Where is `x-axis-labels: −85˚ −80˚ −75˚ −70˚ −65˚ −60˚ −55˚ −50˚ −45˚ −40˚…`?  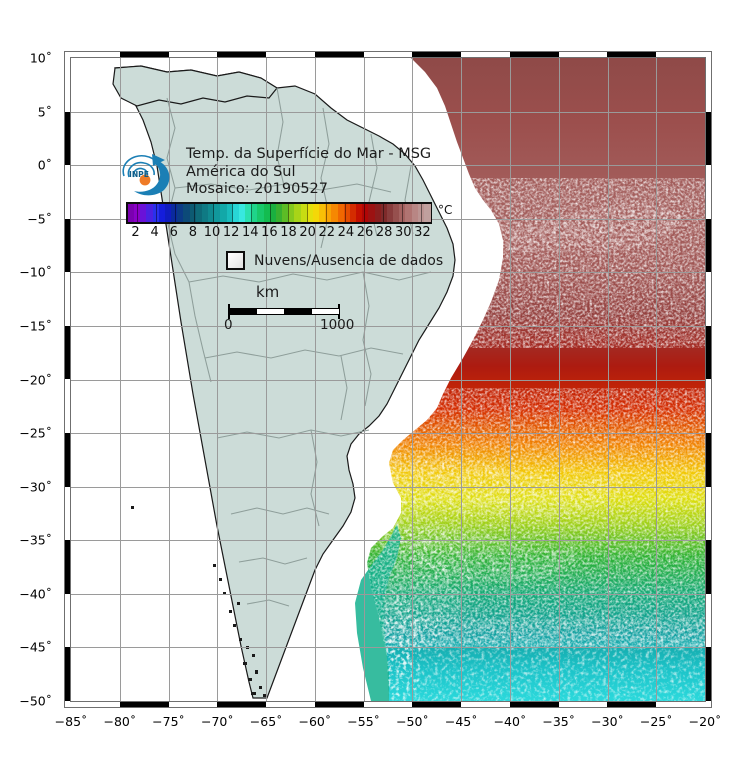 x-axis-labels: −85˚ −80˚ −75˚ −70˚ −65˚ −60˚ −55˚ −50˚ −45˚ −40˚… is located at coordinates (388, 726).